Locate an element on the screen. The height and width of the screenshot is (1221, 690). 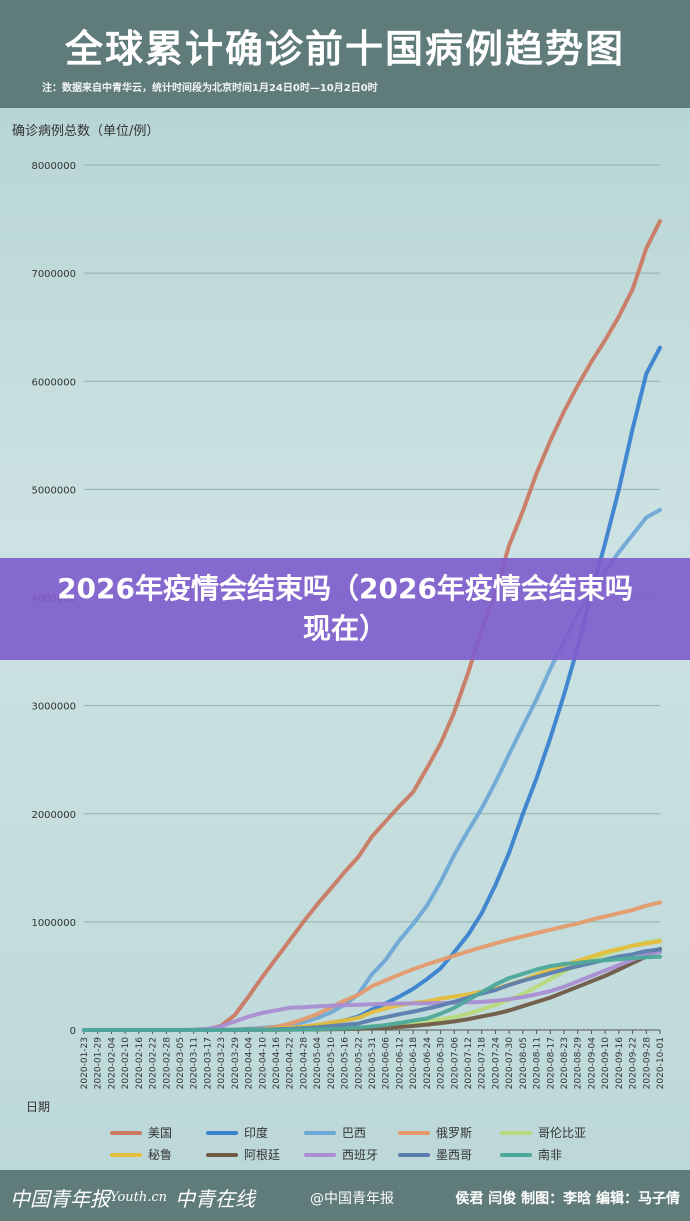
x-tick-label: 2020-02-16 is located at coordinates (140, 1063).